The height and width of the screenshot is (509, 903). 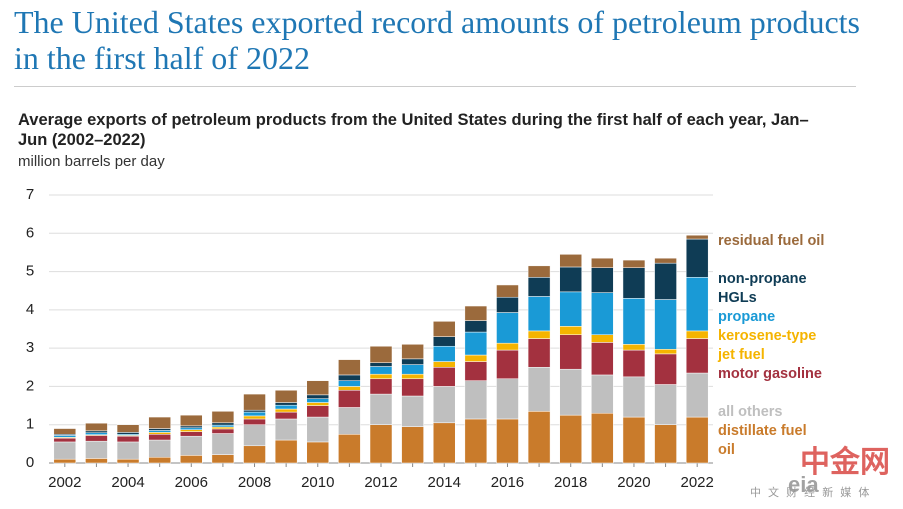 What do you see at coordinates (435, 86) in the screenshot?
I see `divider` at bounding box center [435, 86].